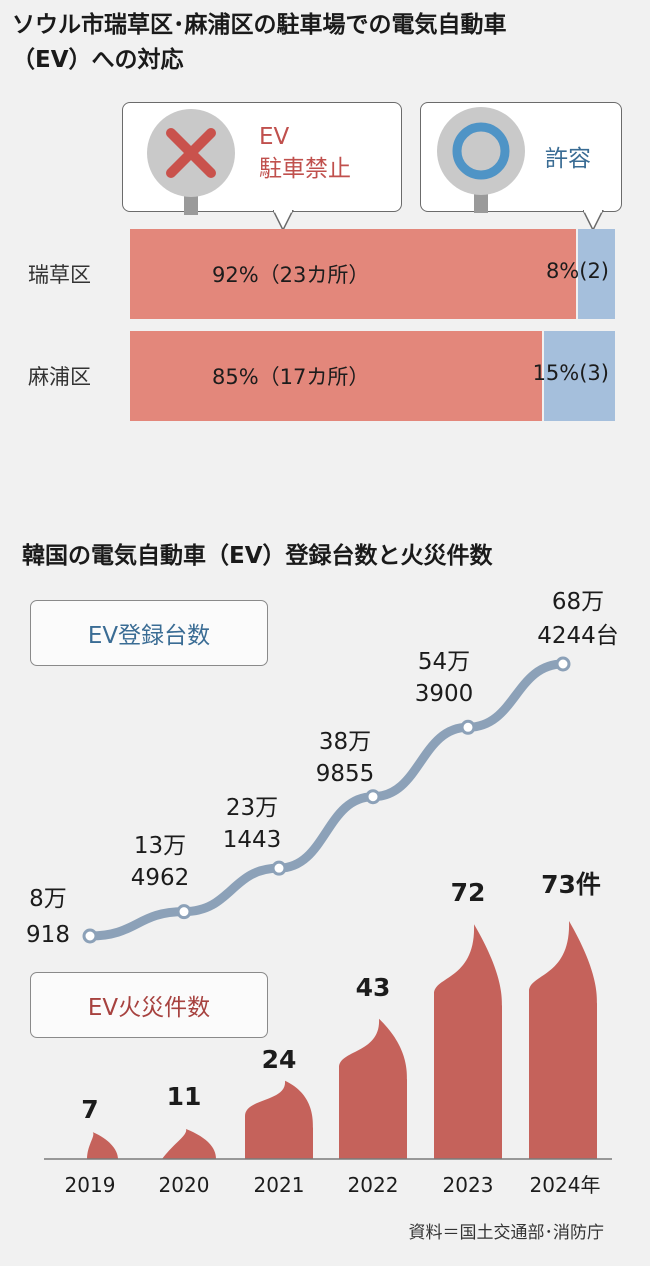 This screenshot has width=650, height=1266. What do you see at coordinates (305, 169) in the screenshot?
I see `prohibited-label-line2: 駐車禁止` at bounding box center [305, 169].